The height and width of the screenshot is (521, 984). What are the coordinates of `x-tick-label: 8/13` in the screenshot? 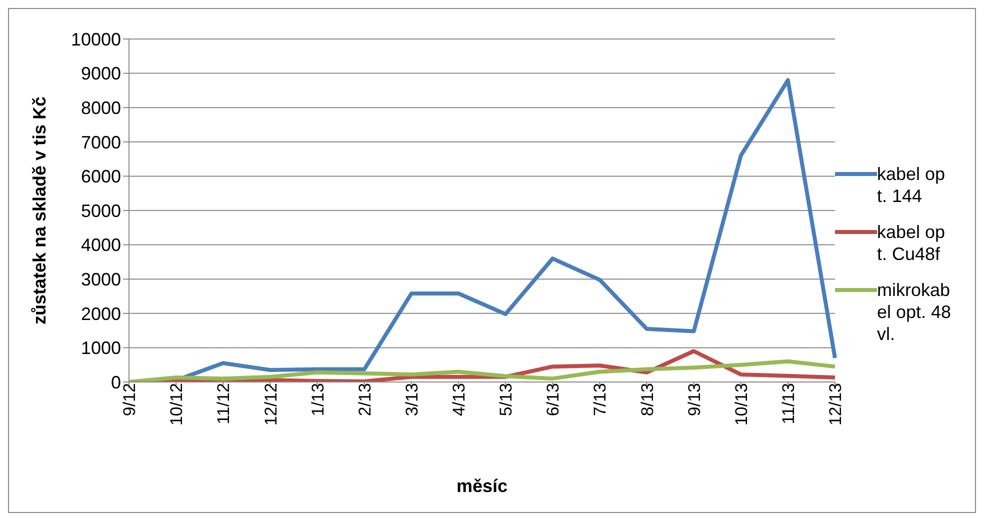 It's located at (647, 399).